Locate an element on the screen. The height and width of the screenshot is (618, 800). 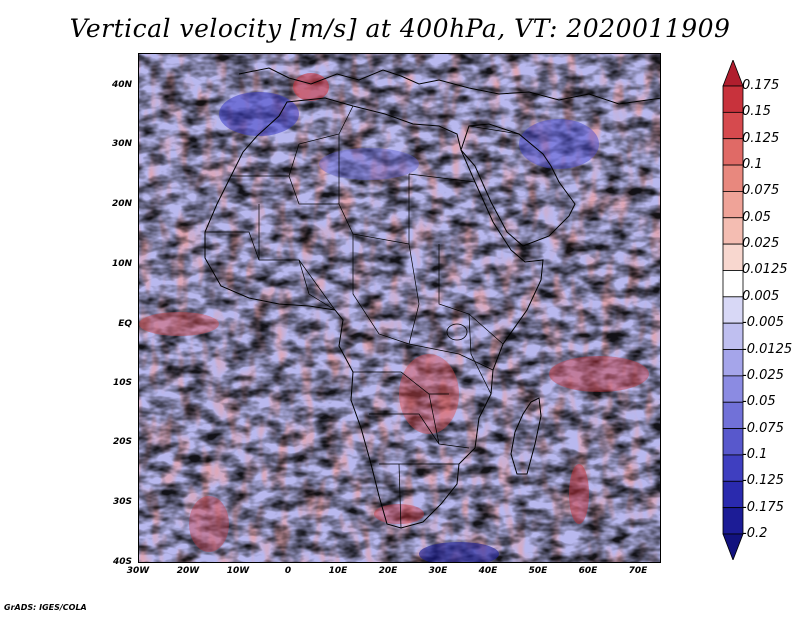
colorbar-level-label: -0.2 is located at coordinates (755, 533).